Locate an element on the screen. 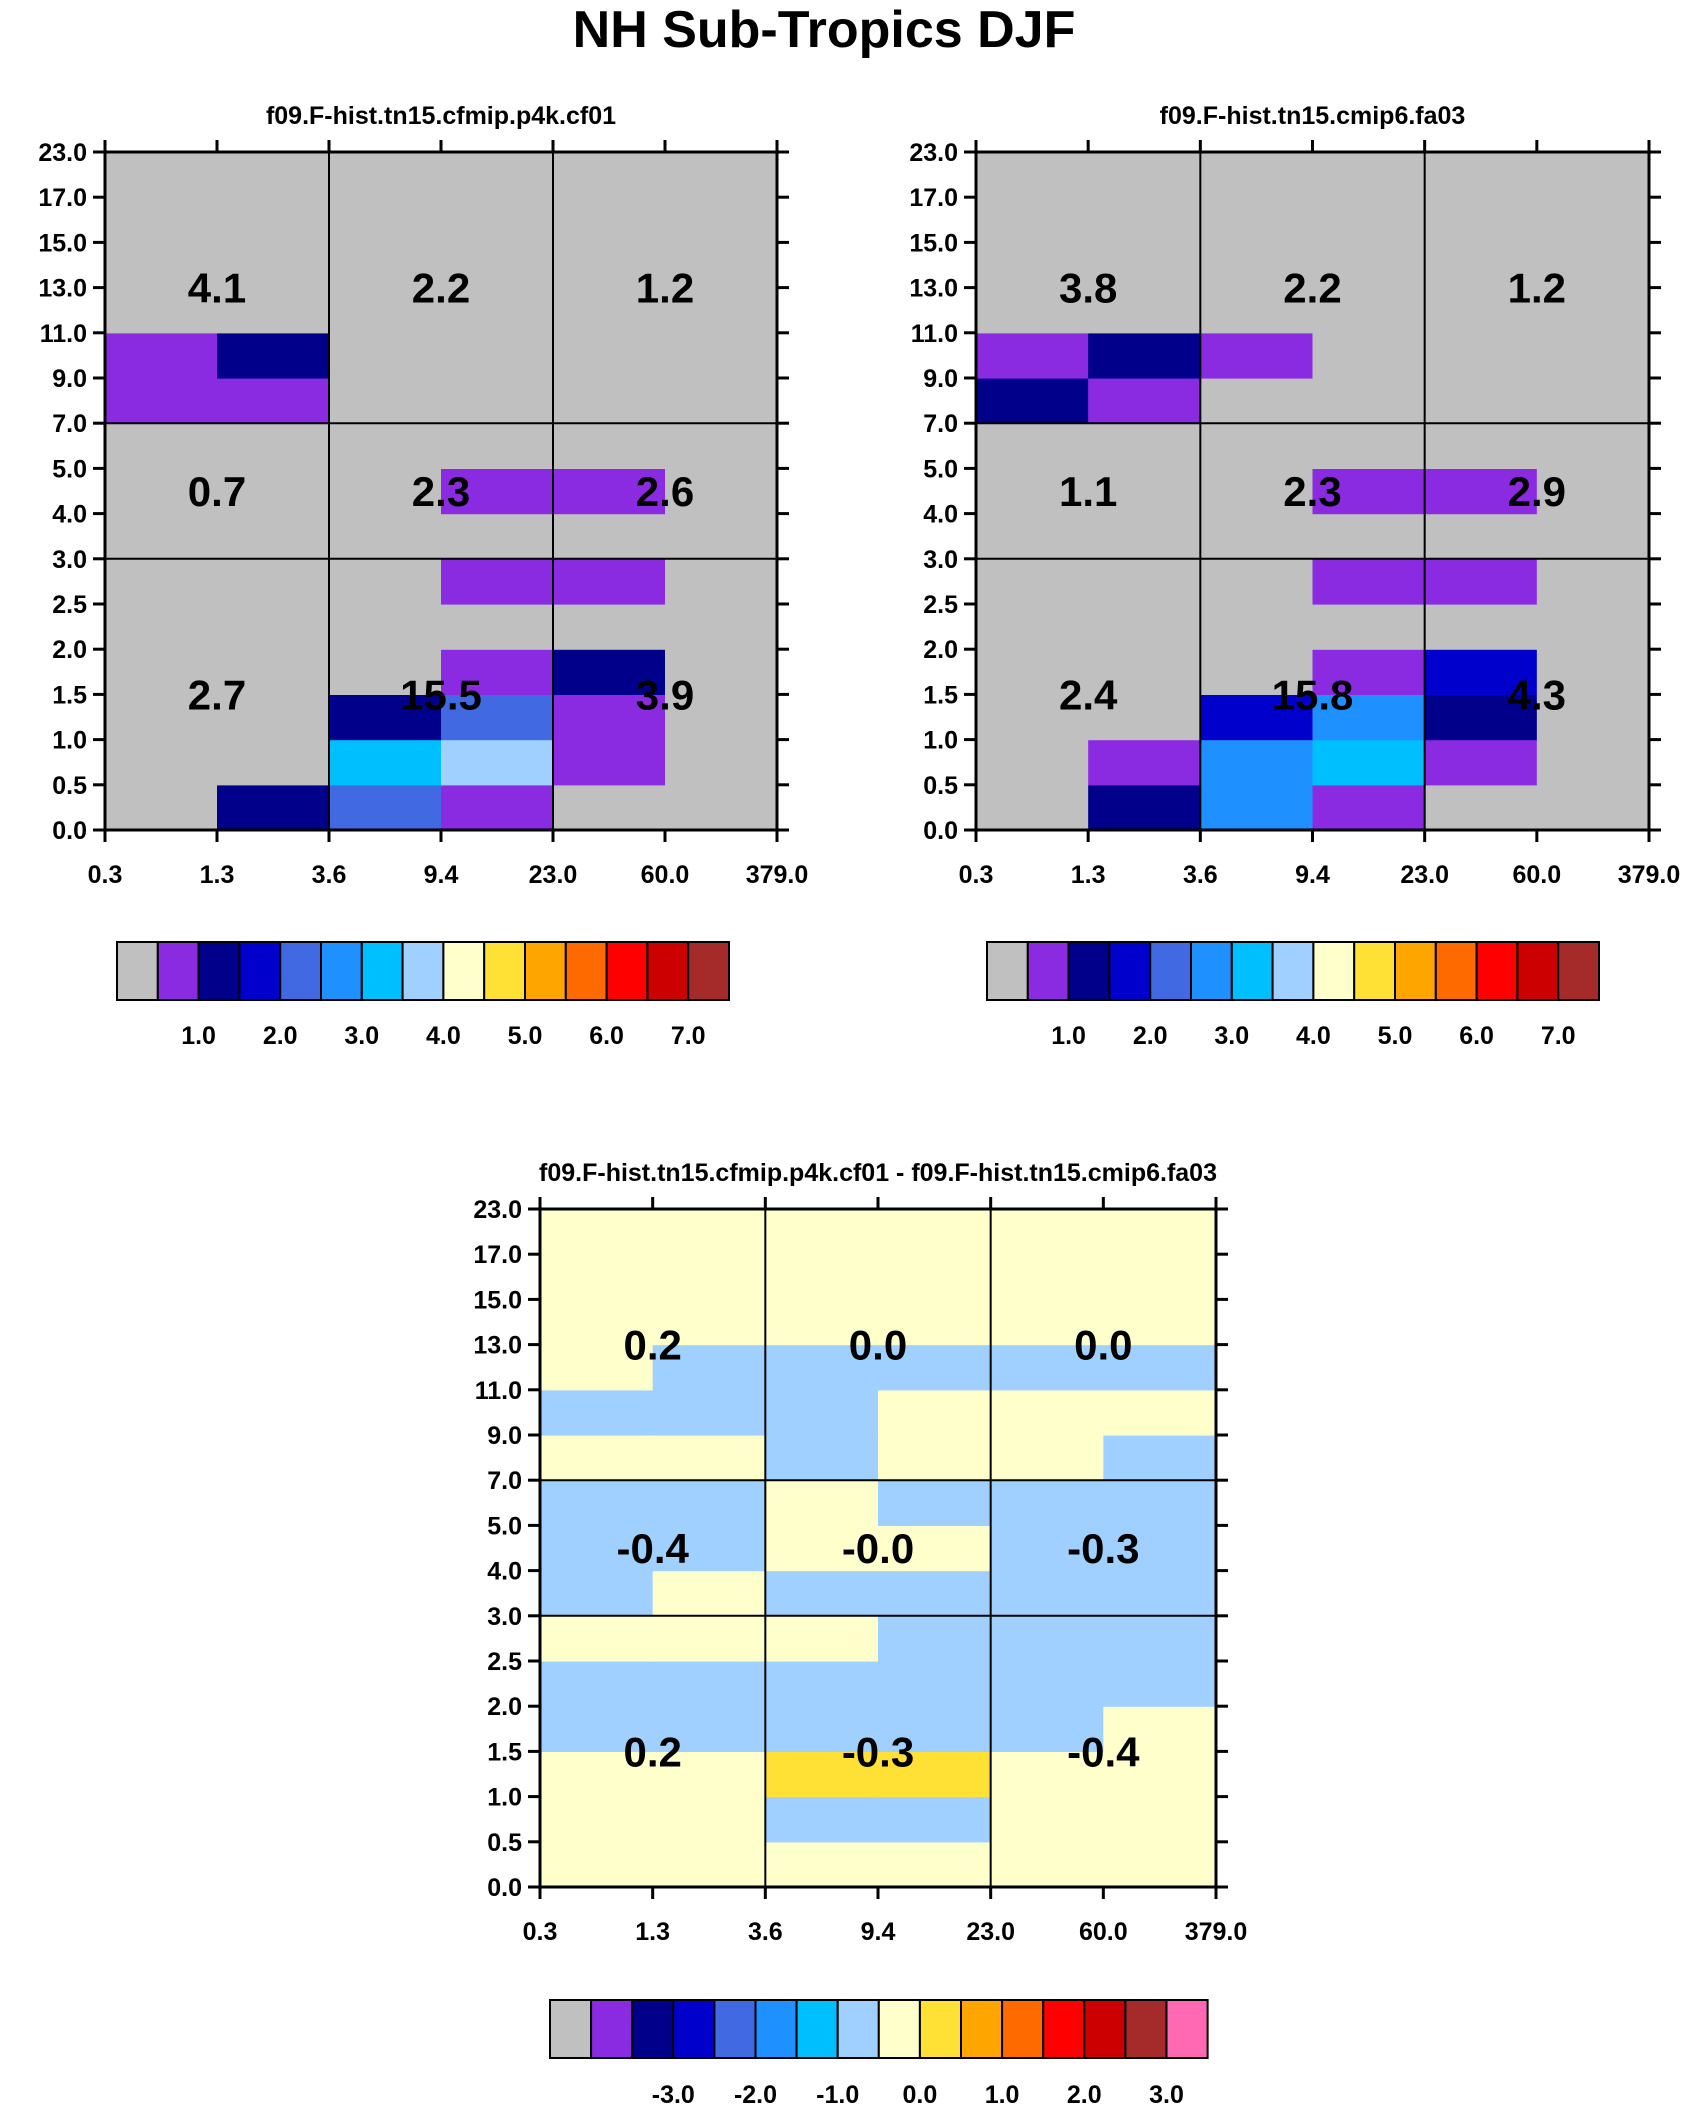 This screenshot has width=1696, height=2109. figure-title: NH Sub-Tropics DJF is located at coordinates (824, 30).